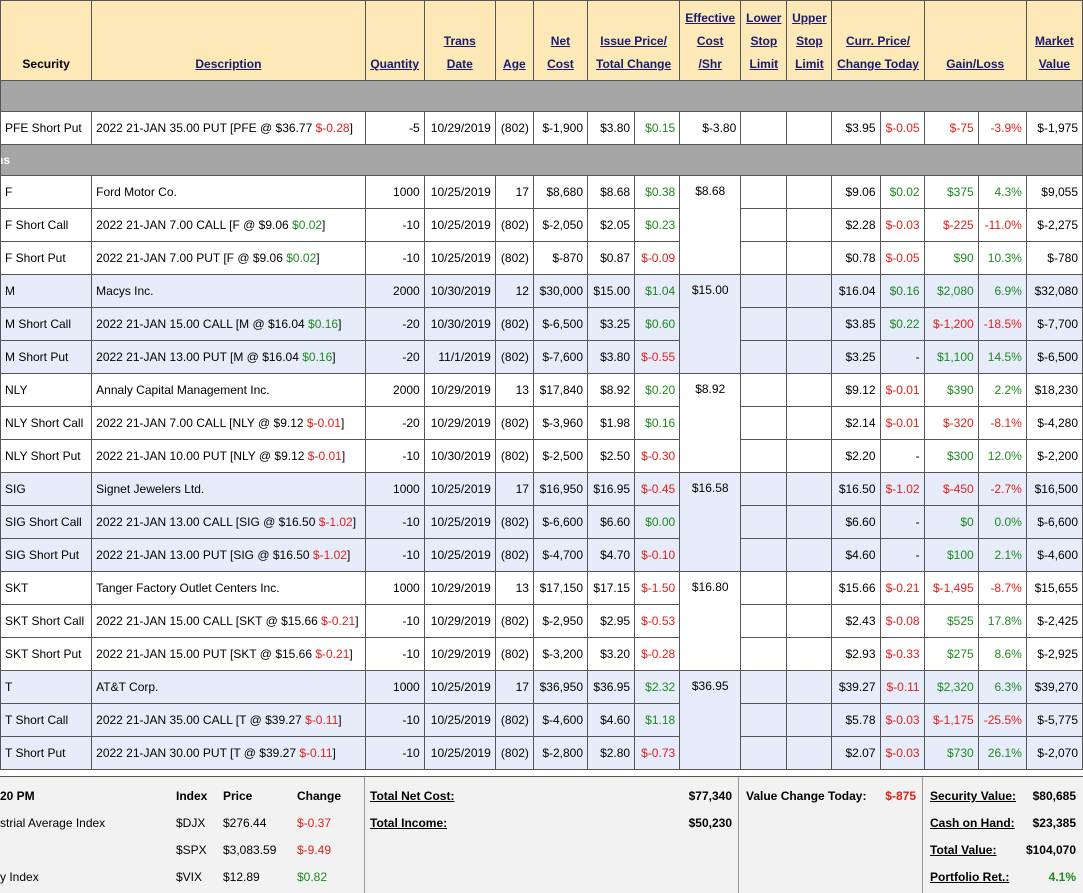 The width and height of the screenshot is (1083, 893). Describe the element at coordinates (459, 40) in the screenshot. I see `col-trans-date: Trans Date` at that location.